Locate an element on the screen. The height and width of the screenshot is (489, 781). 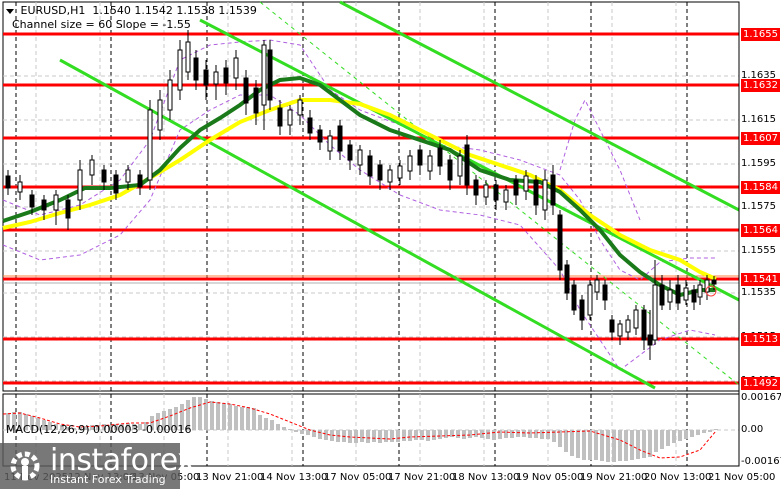
brand-tagline: Instant Forex Trading is located at coordinates (108, 479).